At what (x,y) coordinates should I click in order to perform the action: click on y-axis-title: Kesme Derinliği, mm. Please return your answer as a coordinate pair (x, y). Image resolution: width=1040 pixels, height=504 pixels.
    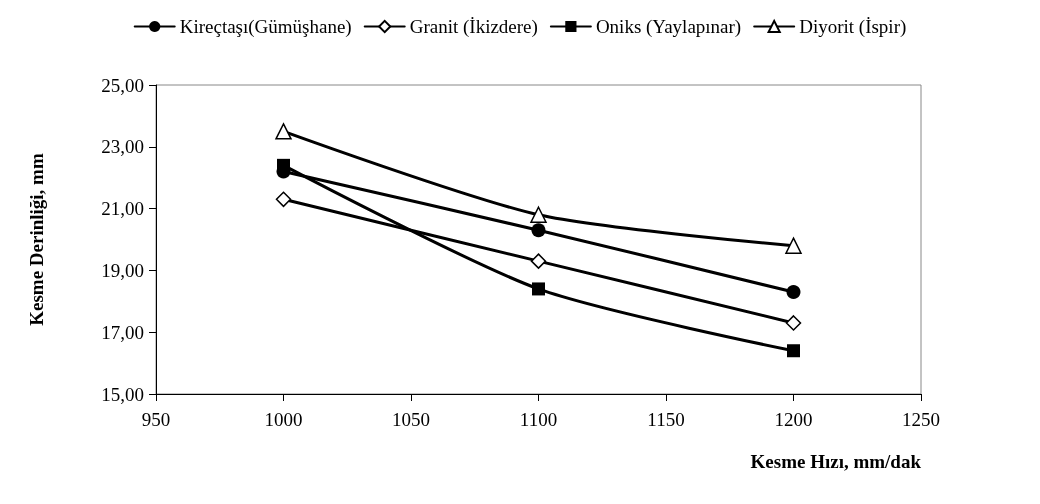
    Looking at the image, I should click on (36, 239).